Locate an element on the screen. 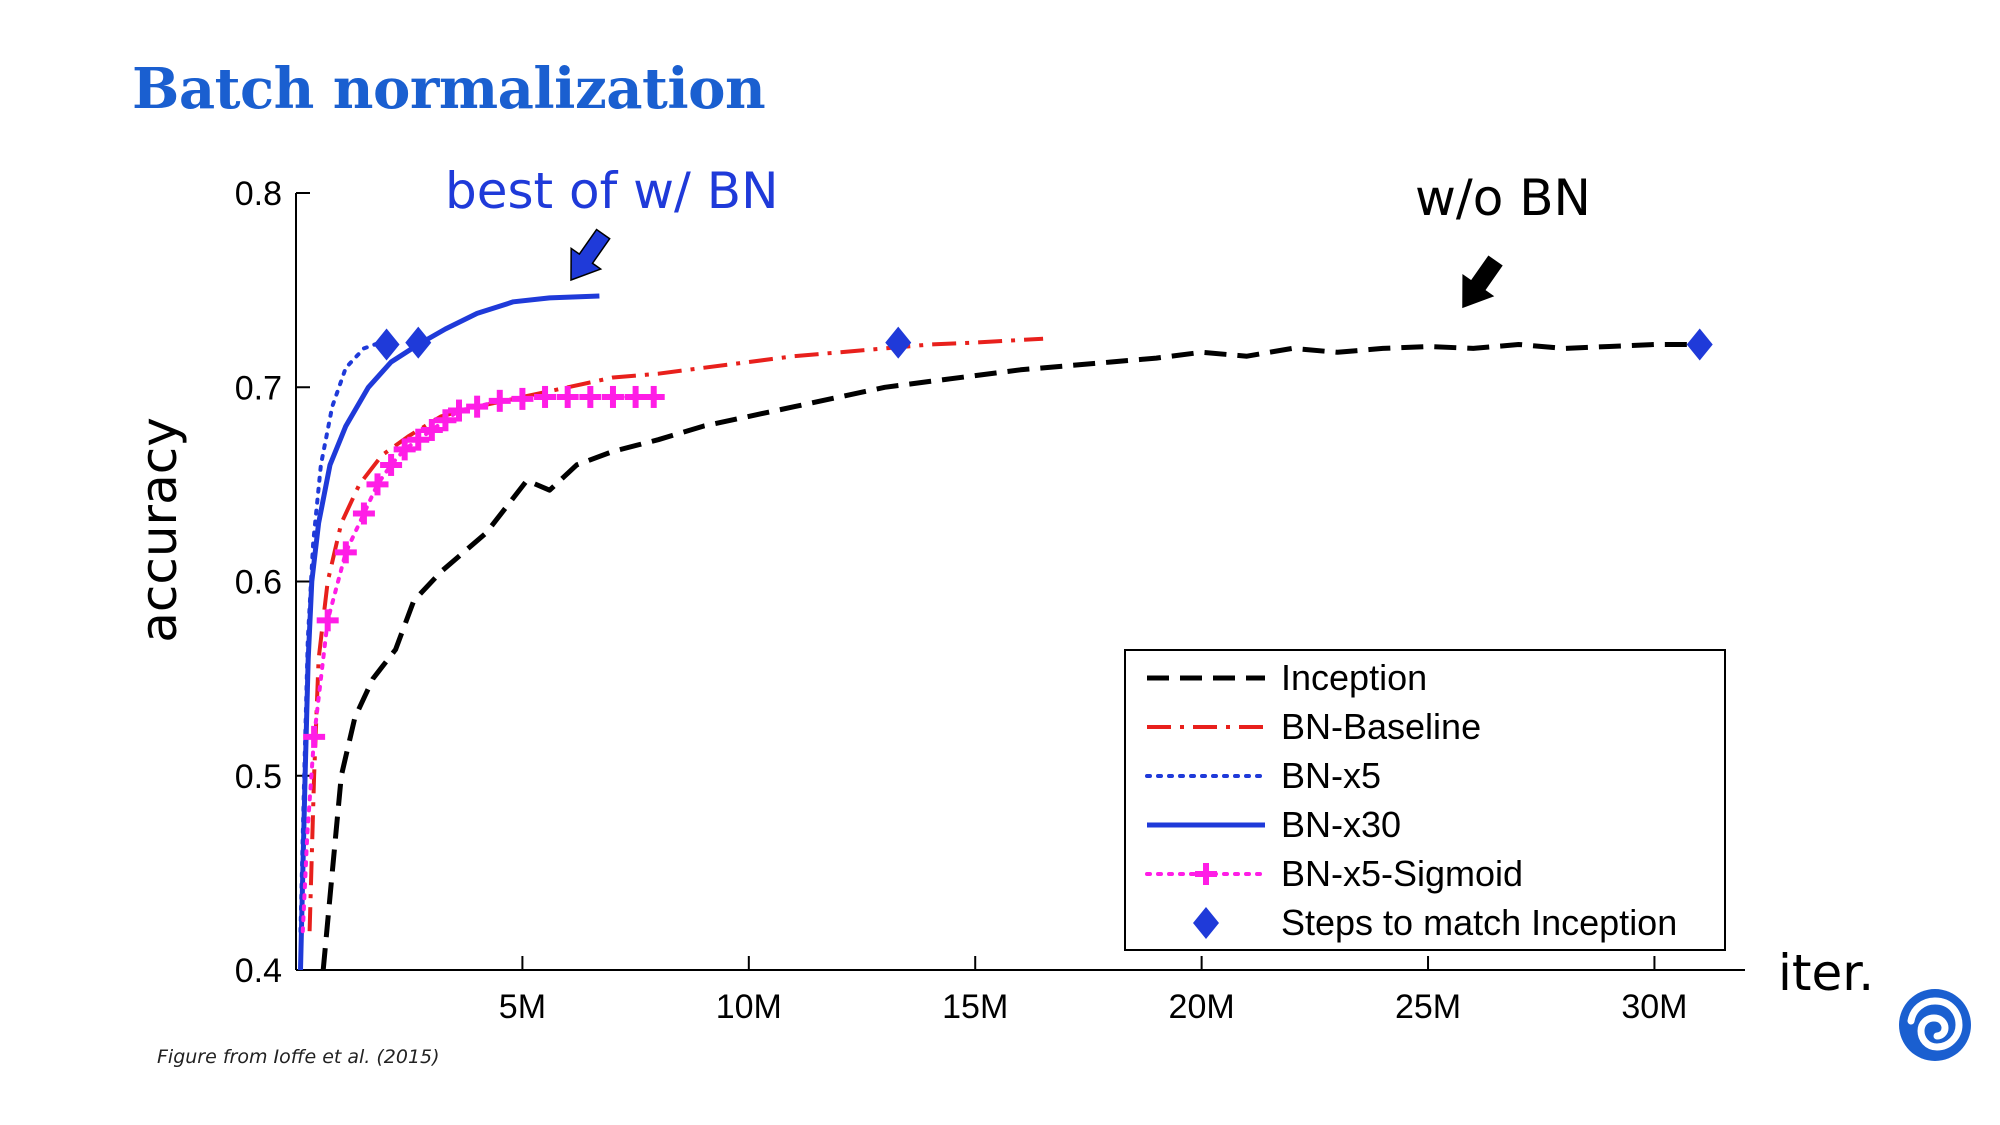 The height and width of the screenshot is (1125, 2000). x-axis-label: iter. is located at coordinates (1826, 973).